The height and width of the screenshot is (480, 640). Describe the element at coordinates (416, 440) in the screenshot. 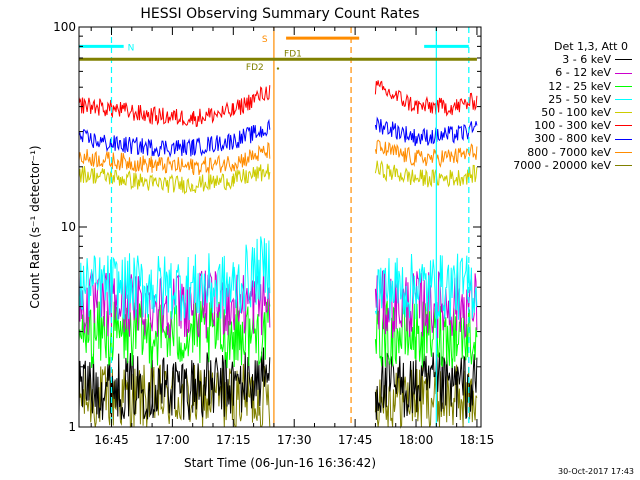

I see `x-tick-label: 18:00` at that location.